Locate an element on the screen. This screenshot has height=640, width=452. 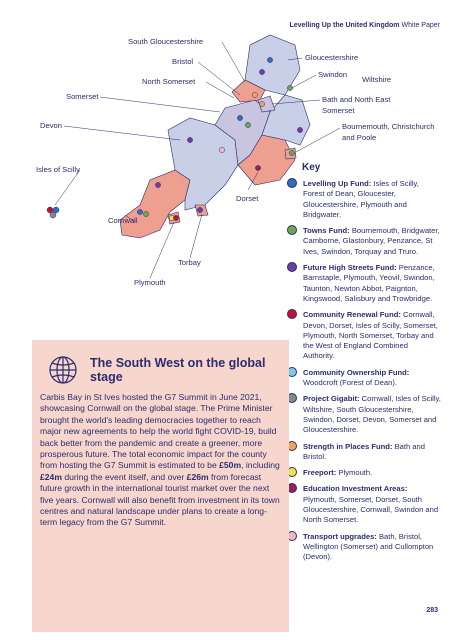
map-label: Bath and North East Somerset is located at coordinates (356, 105).